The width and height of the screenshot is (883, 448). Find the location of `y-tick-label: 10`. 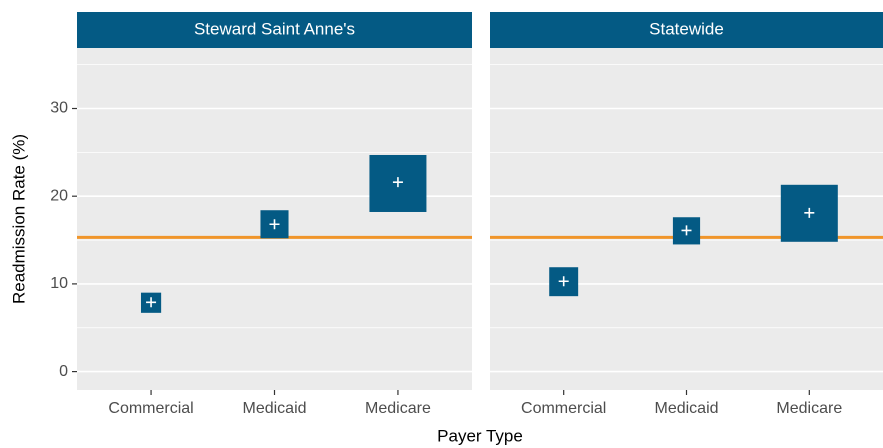

y-tick-label: 10 is located at coordinates (59, 283).